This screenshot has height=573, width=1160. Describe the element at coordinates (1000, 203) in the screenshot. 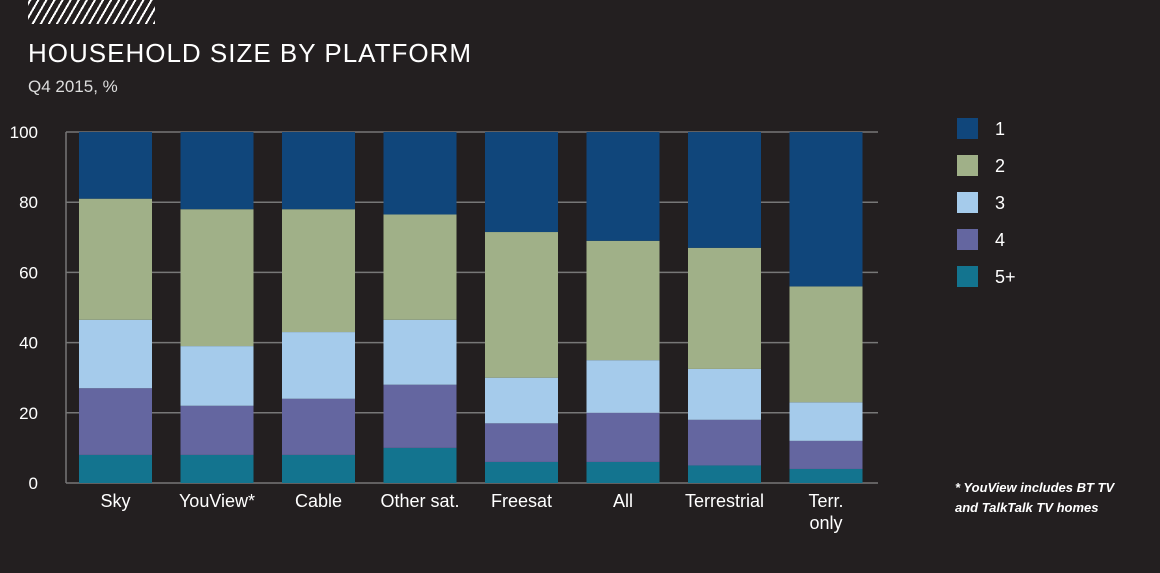

I see `legend-label: 3` at that location.